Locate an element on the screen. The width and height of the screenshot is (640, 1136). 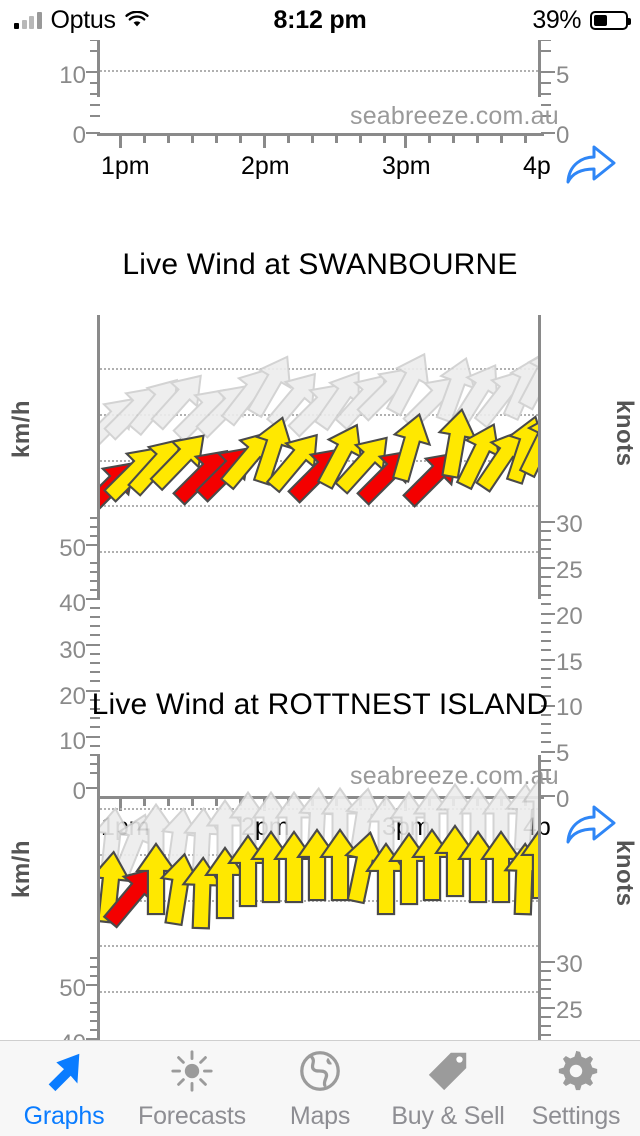
chart-title-rottnest: Live Wind at ROTTNEST ISLAND is located at coordinates (320, 704).